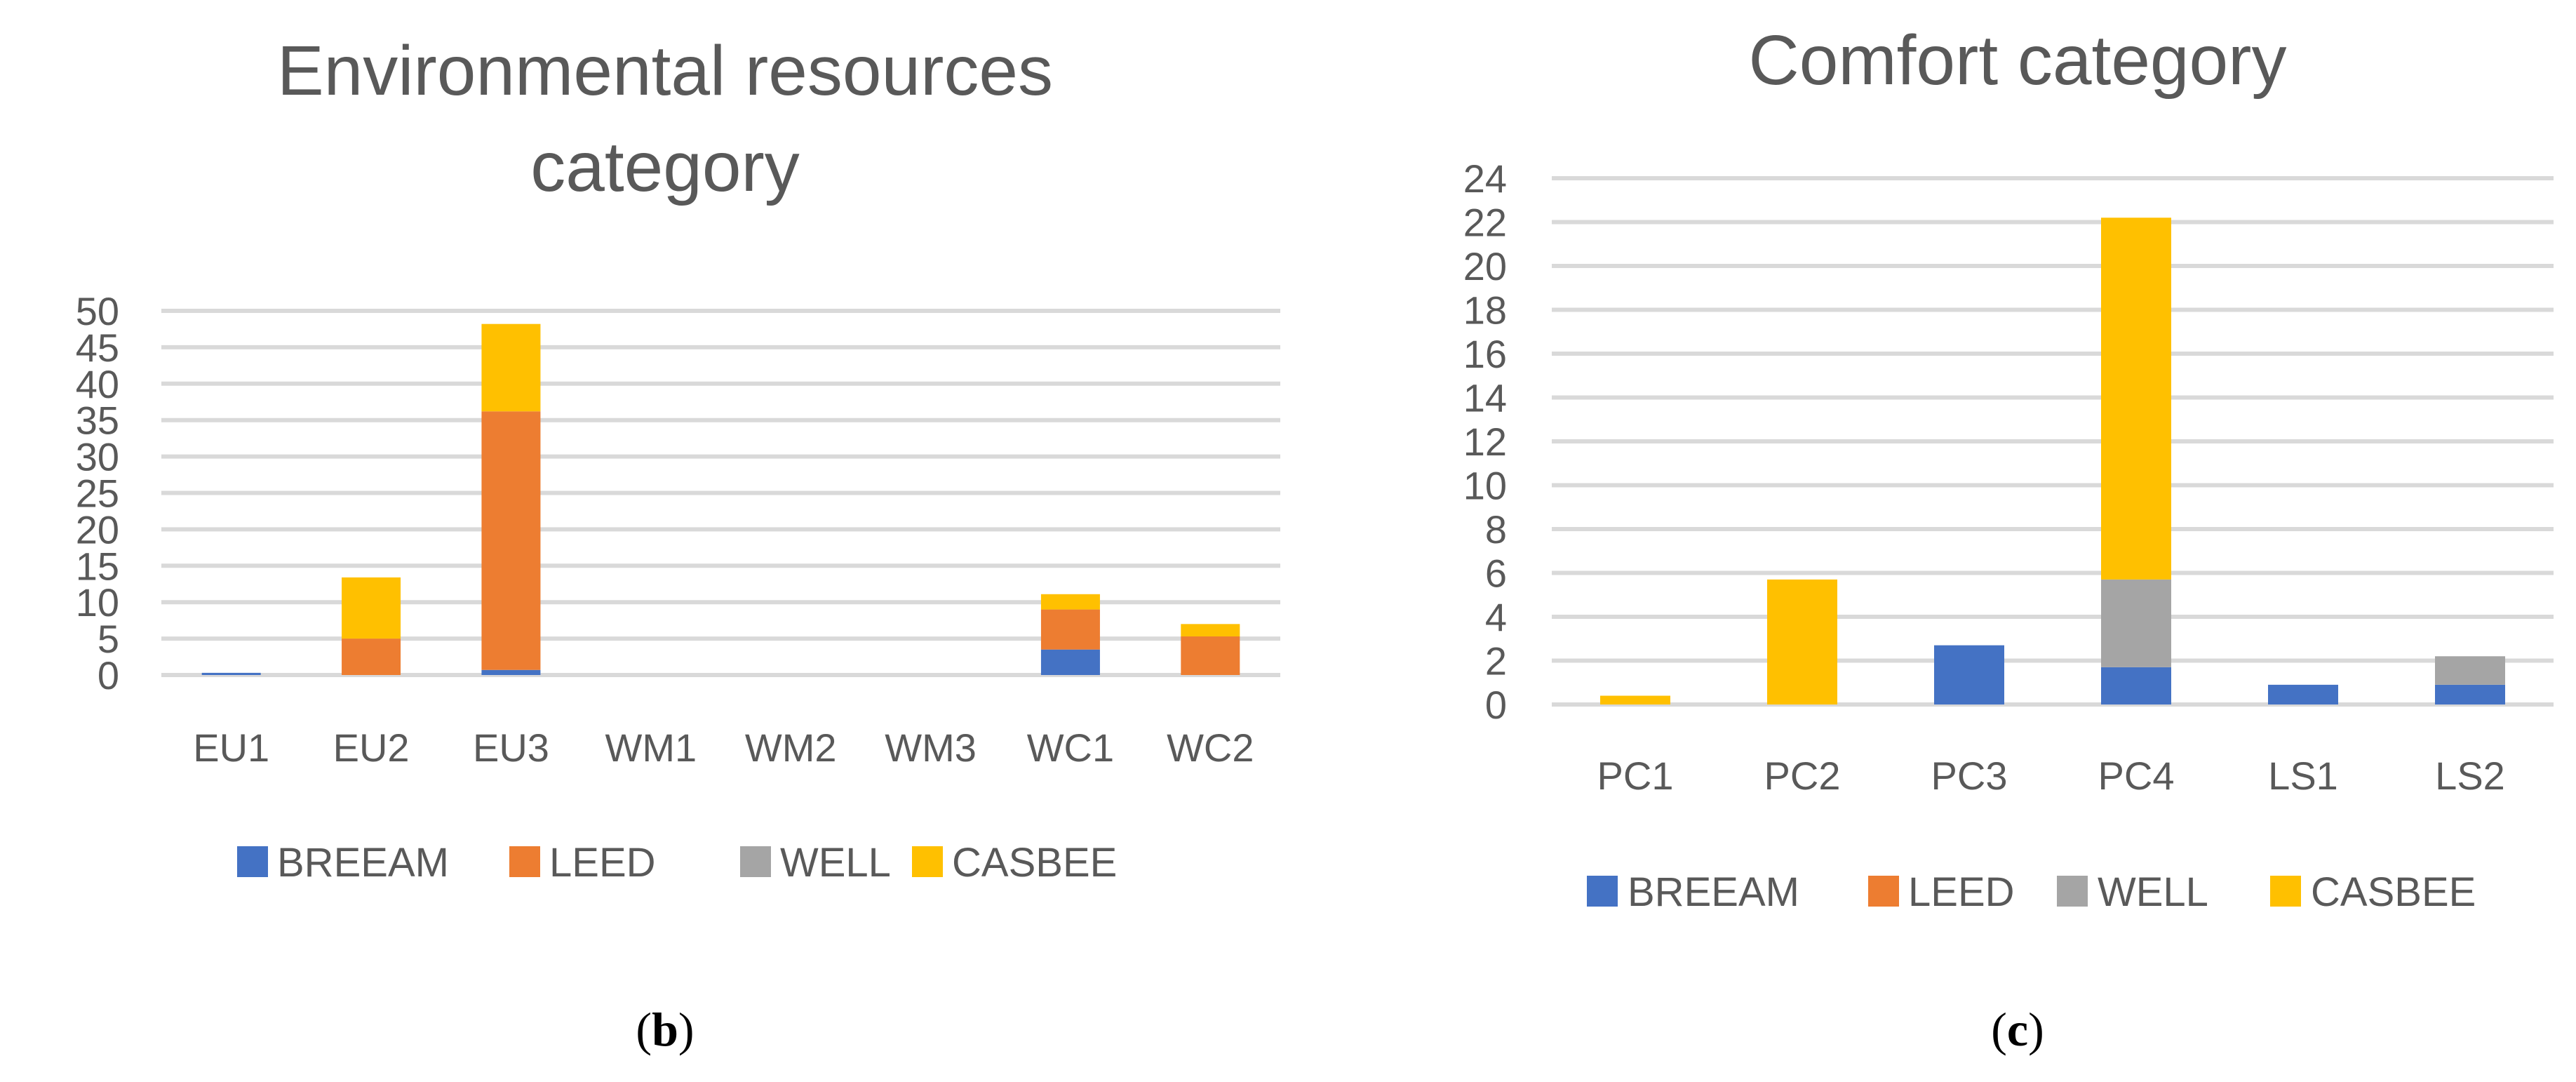  I want to click on y-tick-label: 30, so click(97, 457).